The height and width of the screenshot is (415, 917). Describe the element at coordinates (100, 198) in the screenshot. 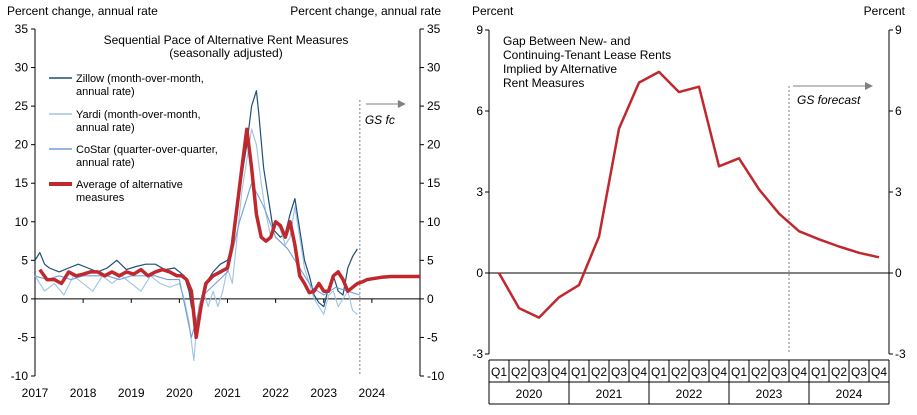

I see `legend-label-average-2: measures` at that location.